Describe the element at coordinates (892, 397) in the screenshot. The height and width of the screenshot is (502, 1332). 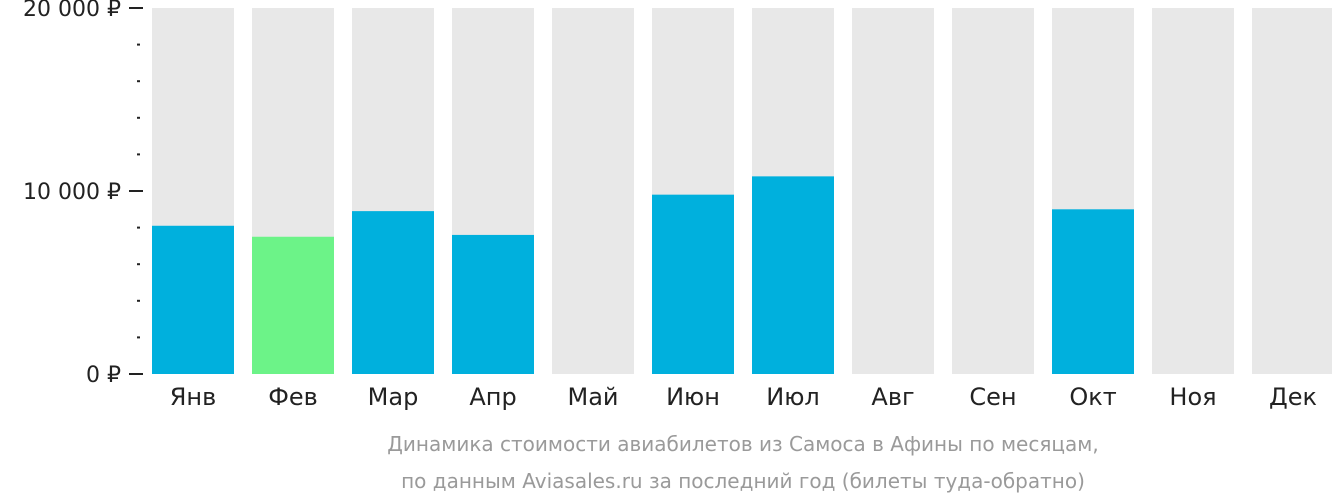
I see `x-tick-label-month-8: Авг` at that location.